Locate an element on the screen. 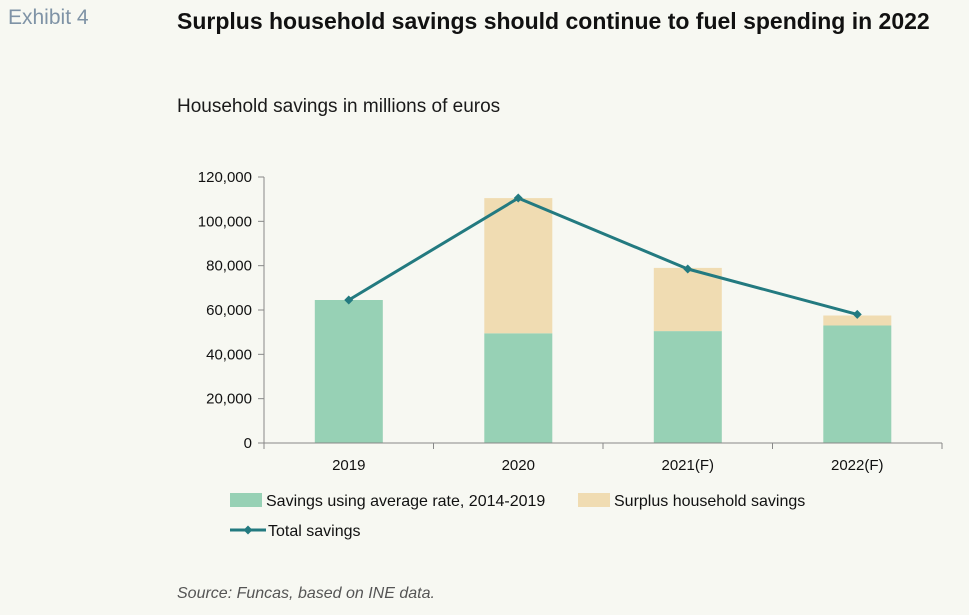  legend-label-0: Savings using average rate, 2014-2019 is located at coordinates (405, 501).